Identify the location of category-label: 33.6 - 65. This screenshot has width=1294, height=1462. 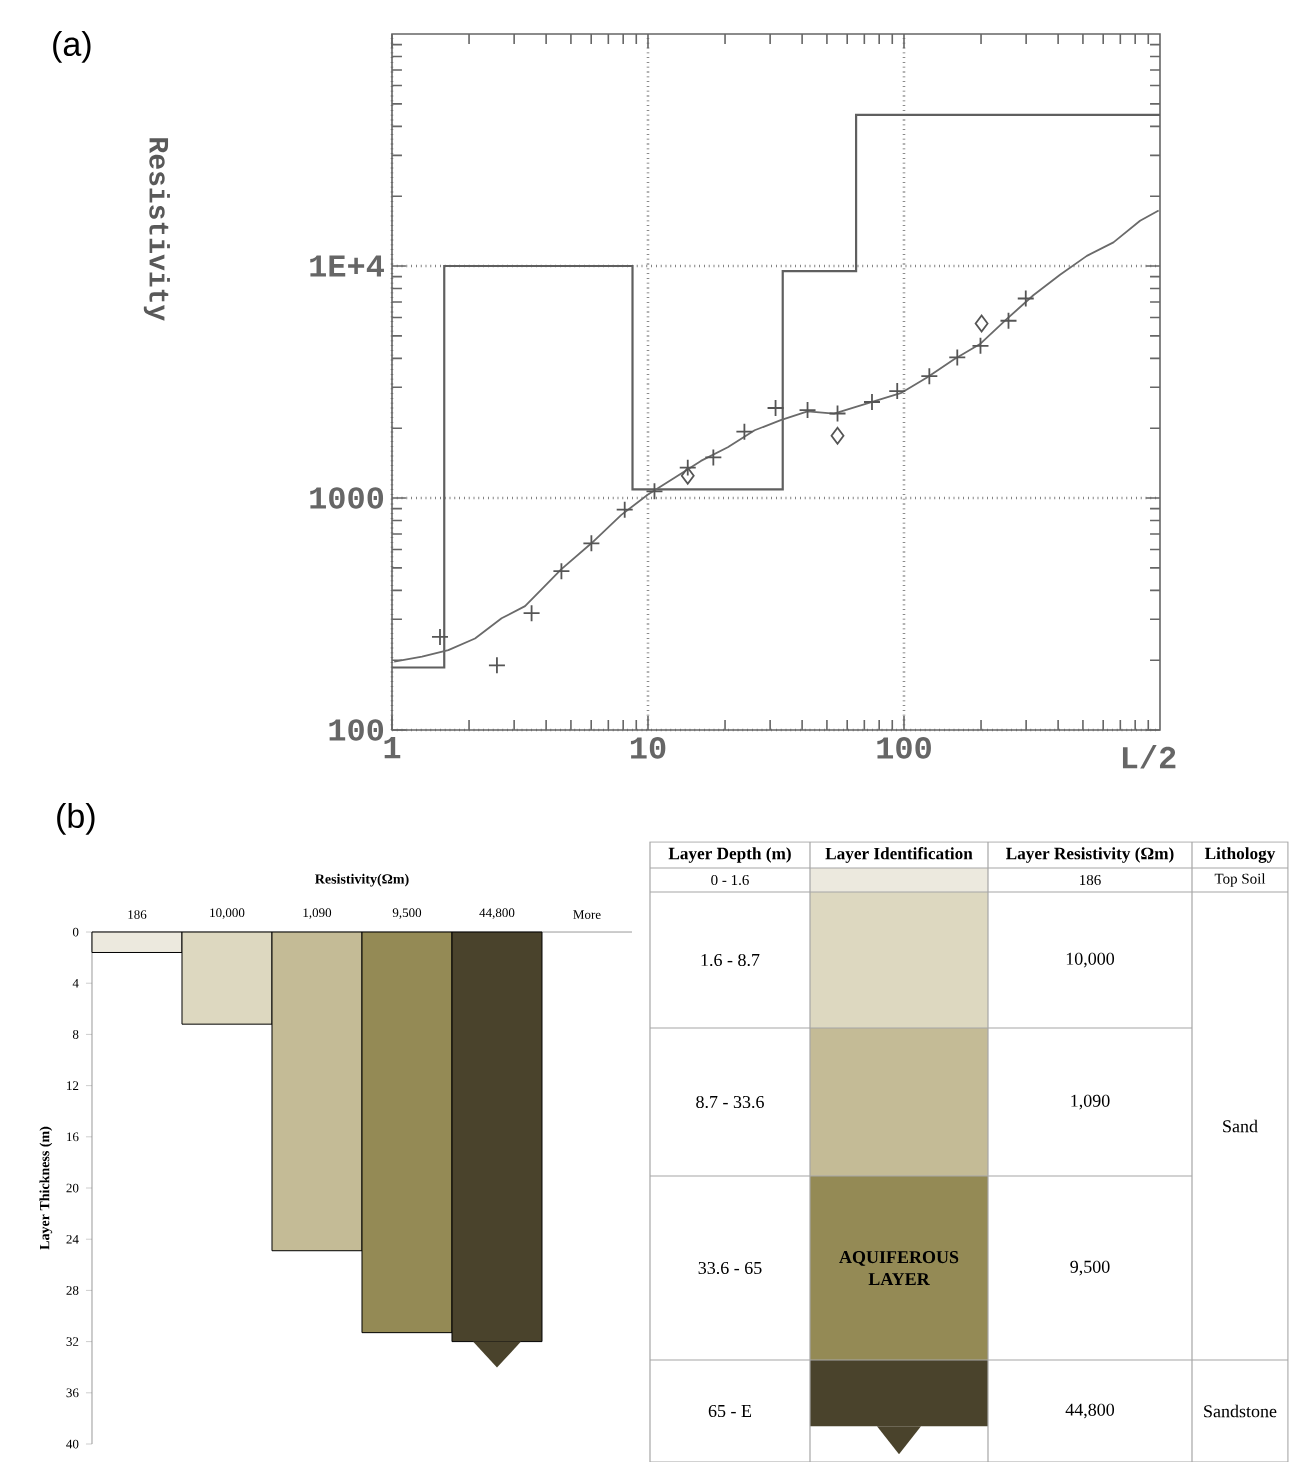
(730, 1268).